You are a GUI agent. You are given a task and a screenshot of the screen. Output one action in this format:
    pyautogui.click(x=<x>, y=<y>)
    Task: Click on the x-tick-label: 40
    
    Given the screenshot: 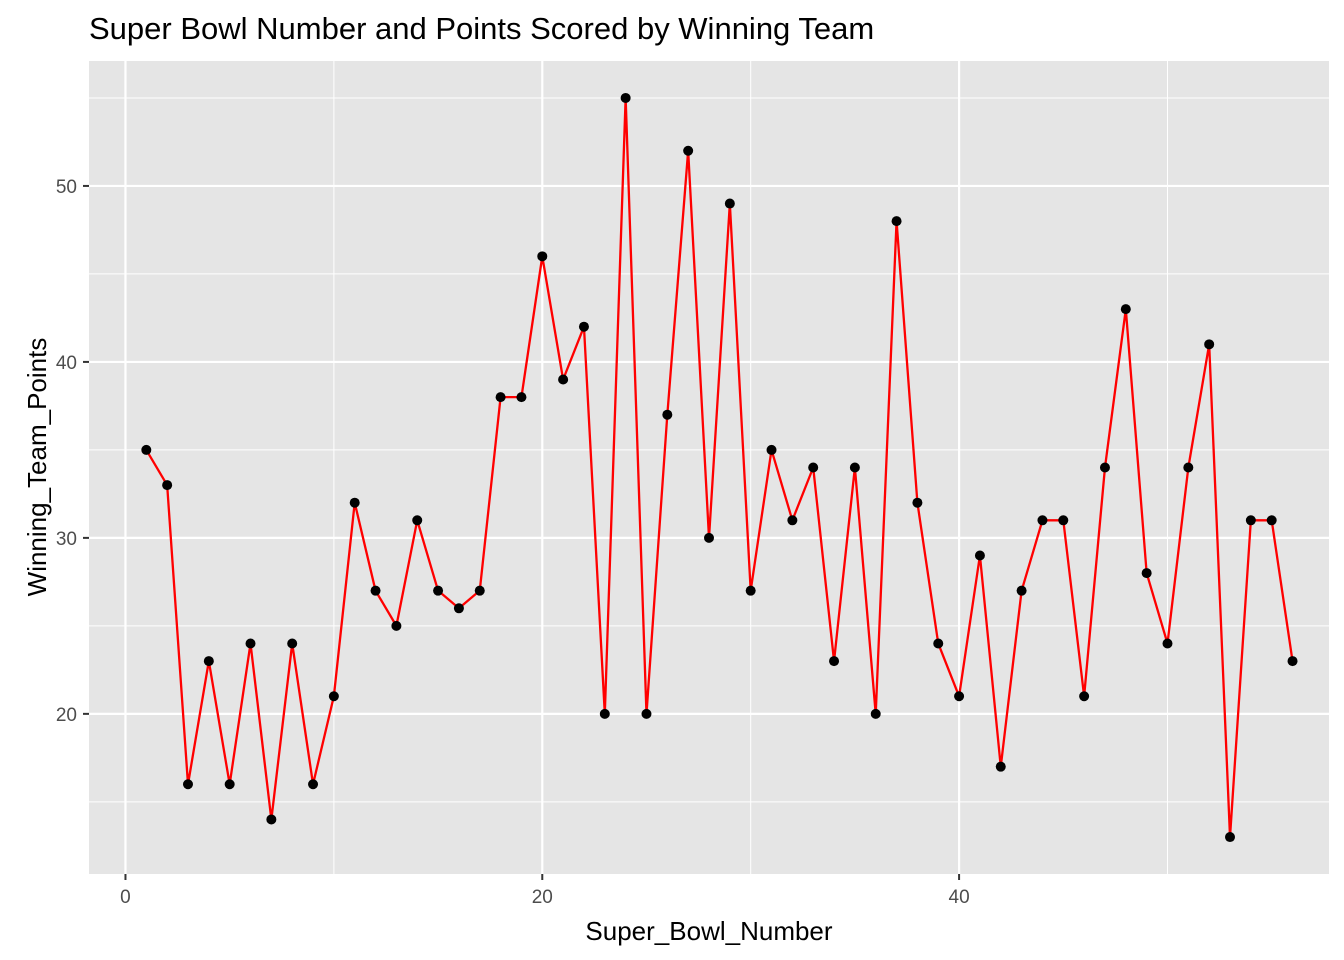 What is the action you would take?
    pyautogui.click(x=959, y=897)
    